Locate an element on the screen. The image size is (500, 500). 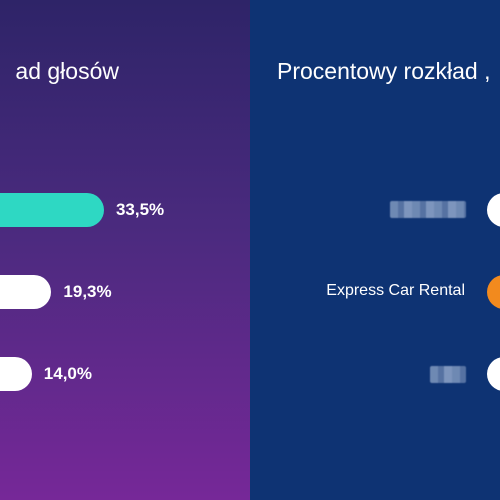
category-label-express-car-rental: Express Car Rental is located at coordinates (395, 290).